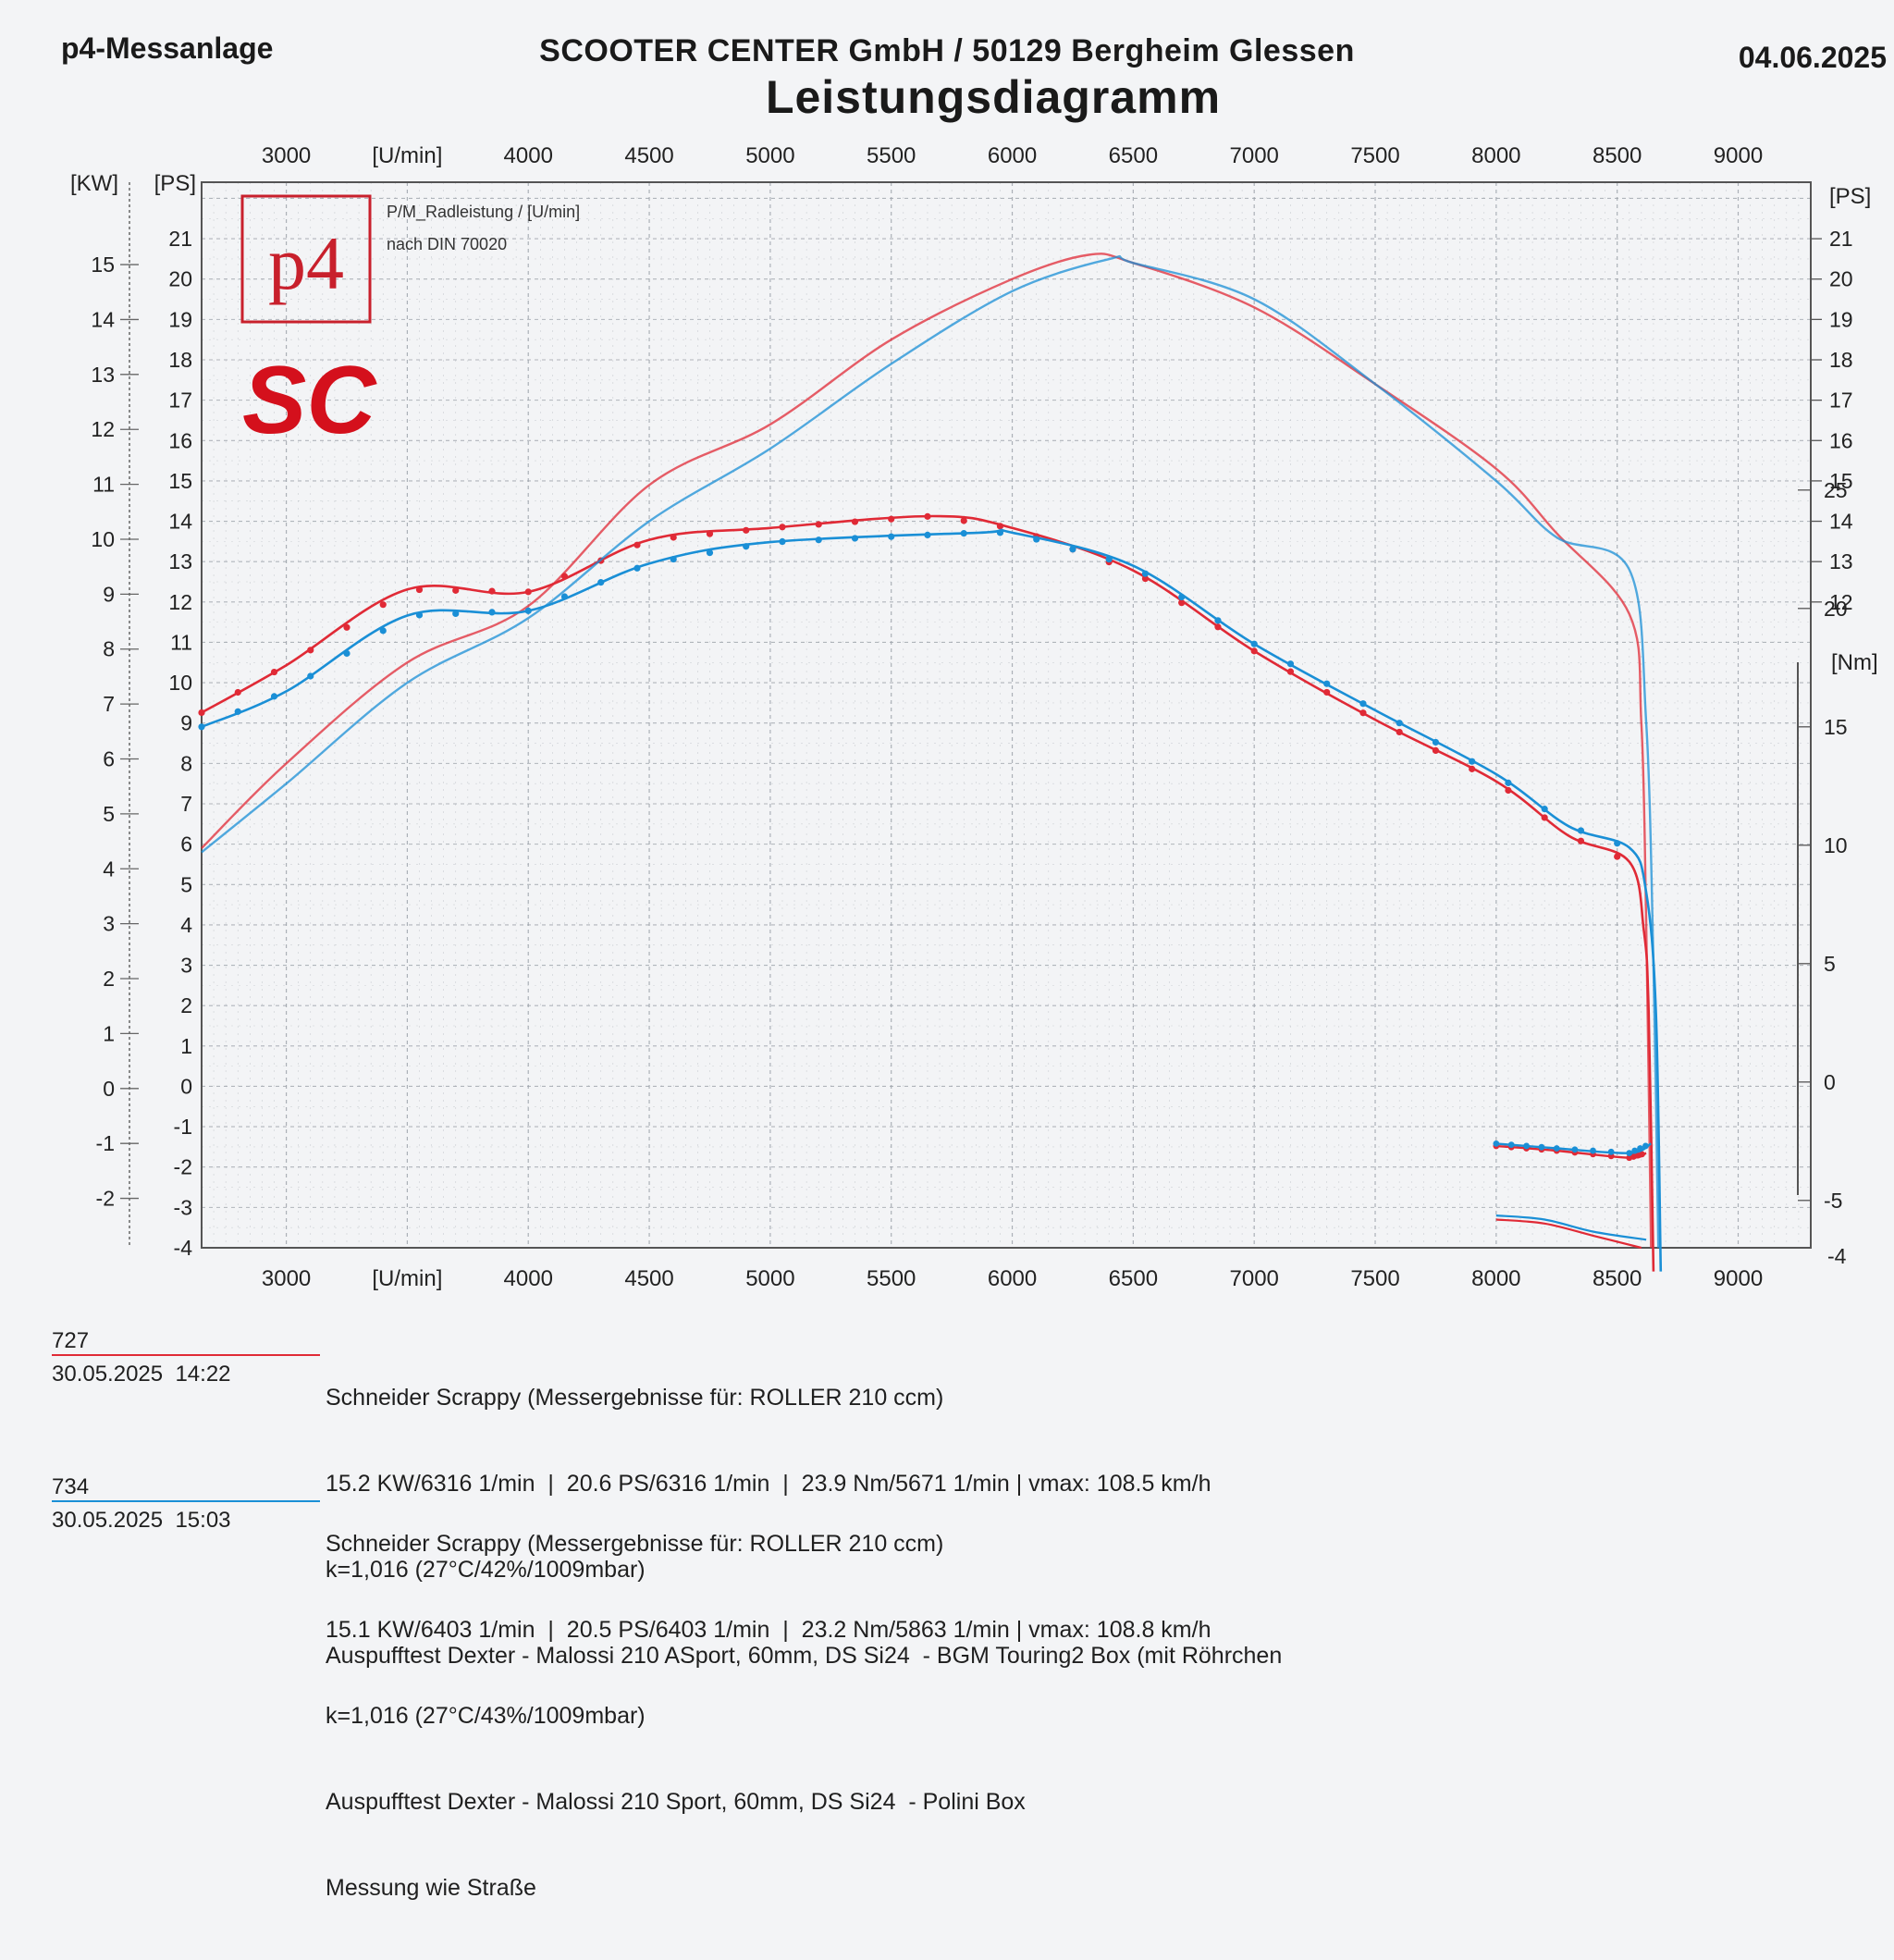  Describe the element at coordinates (183, 1207) in the screenshot. I see `ps-tick: -3` at that location.